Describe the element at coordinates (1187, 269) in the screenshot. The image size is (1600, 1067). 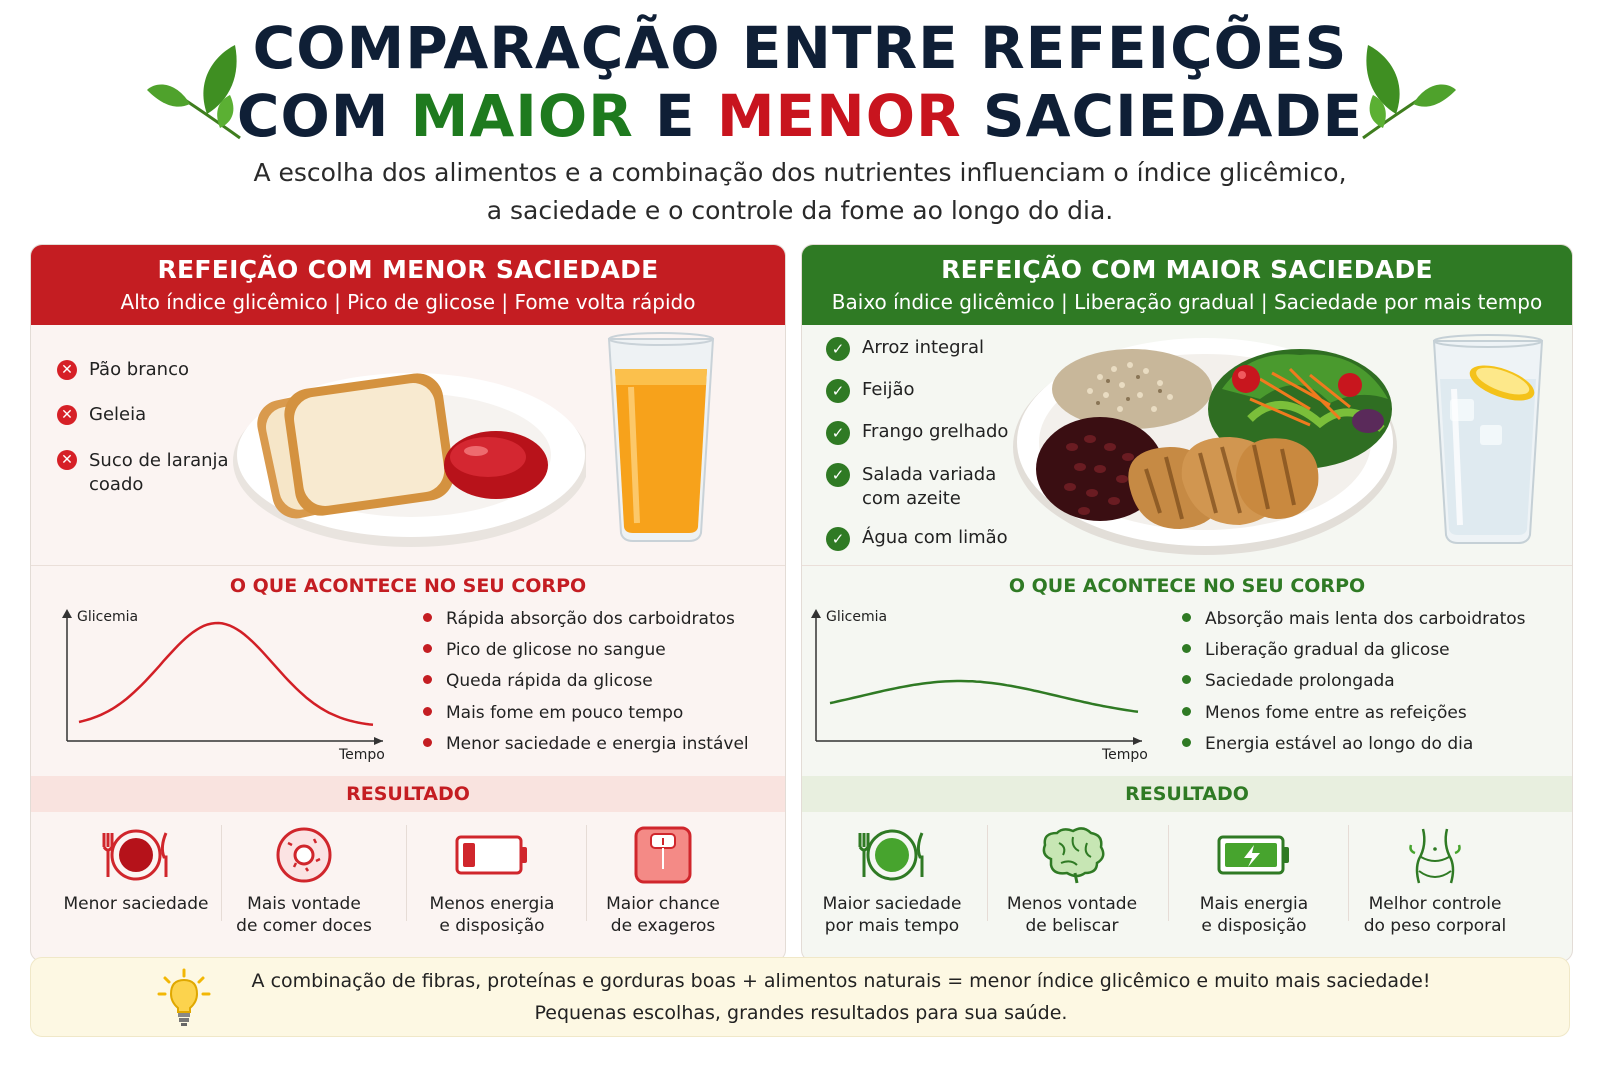
I see `high-satiety-title: REFEIÇÃO COM MAIOR SACIEDADE` at that location.